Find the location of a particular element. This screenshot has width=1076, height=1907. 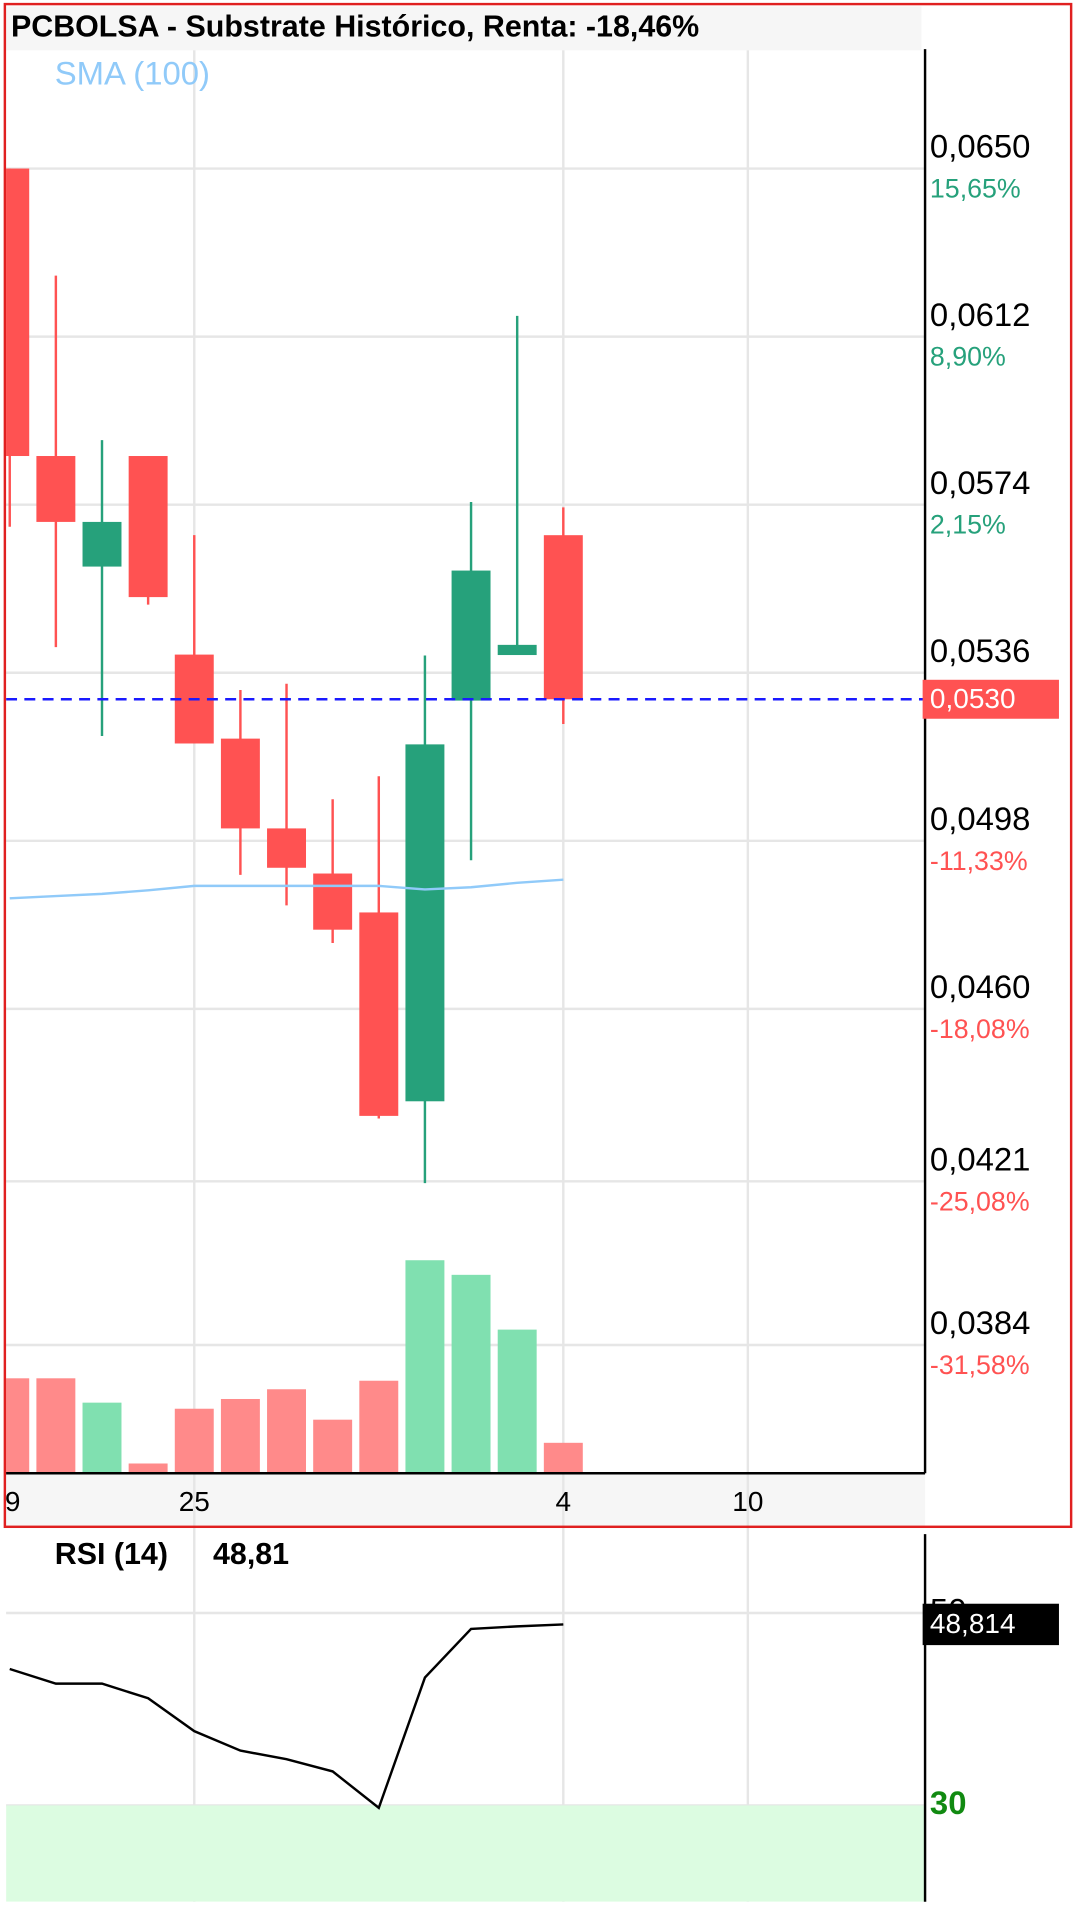

last-price-tag is located at coordinates (990, 699).